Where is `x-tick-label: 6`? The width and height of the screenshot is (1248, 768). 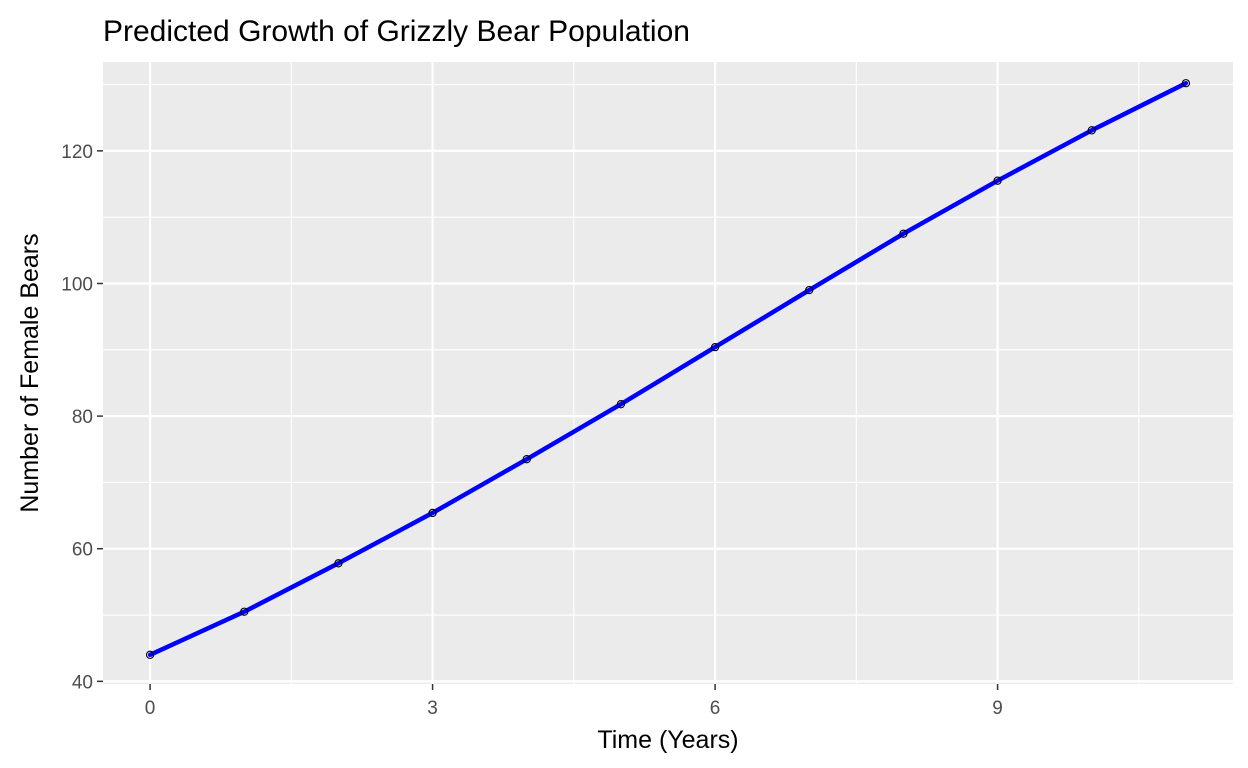 x-tick-label: 6 is located at coordinates (715, 708).